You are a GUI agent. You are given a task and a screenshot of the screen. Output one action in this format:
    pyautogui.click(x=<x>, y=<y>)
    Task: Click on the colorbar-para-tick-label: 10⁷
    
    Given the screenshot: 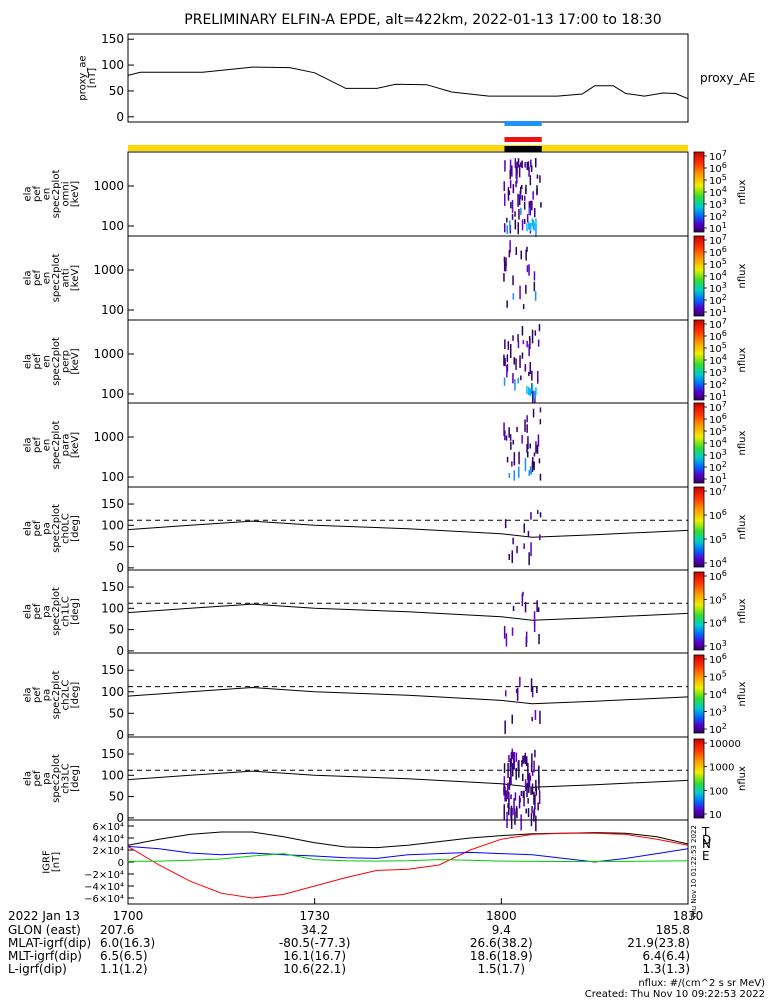 What is the action you would take?
    pyautogui.click(x=718, y=407)
    